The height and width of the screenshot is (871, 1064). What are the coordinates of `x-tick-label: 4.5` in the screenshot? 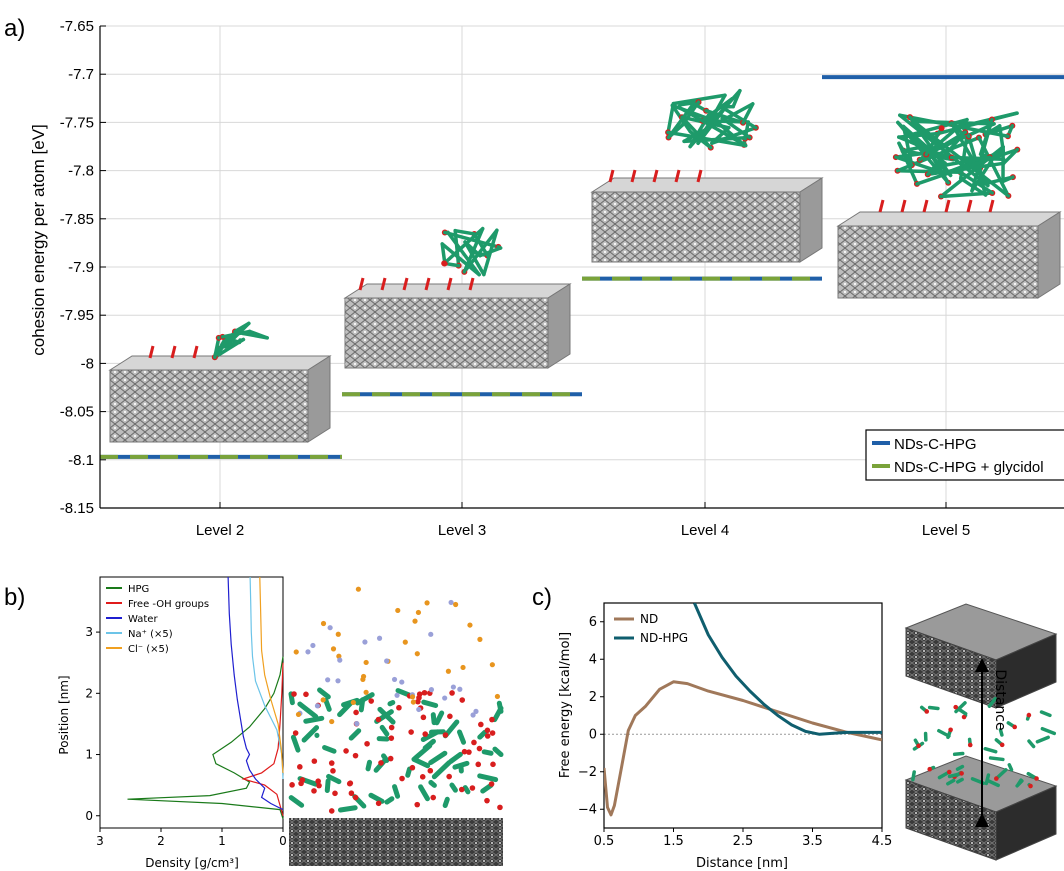 It's located at (882, 841).